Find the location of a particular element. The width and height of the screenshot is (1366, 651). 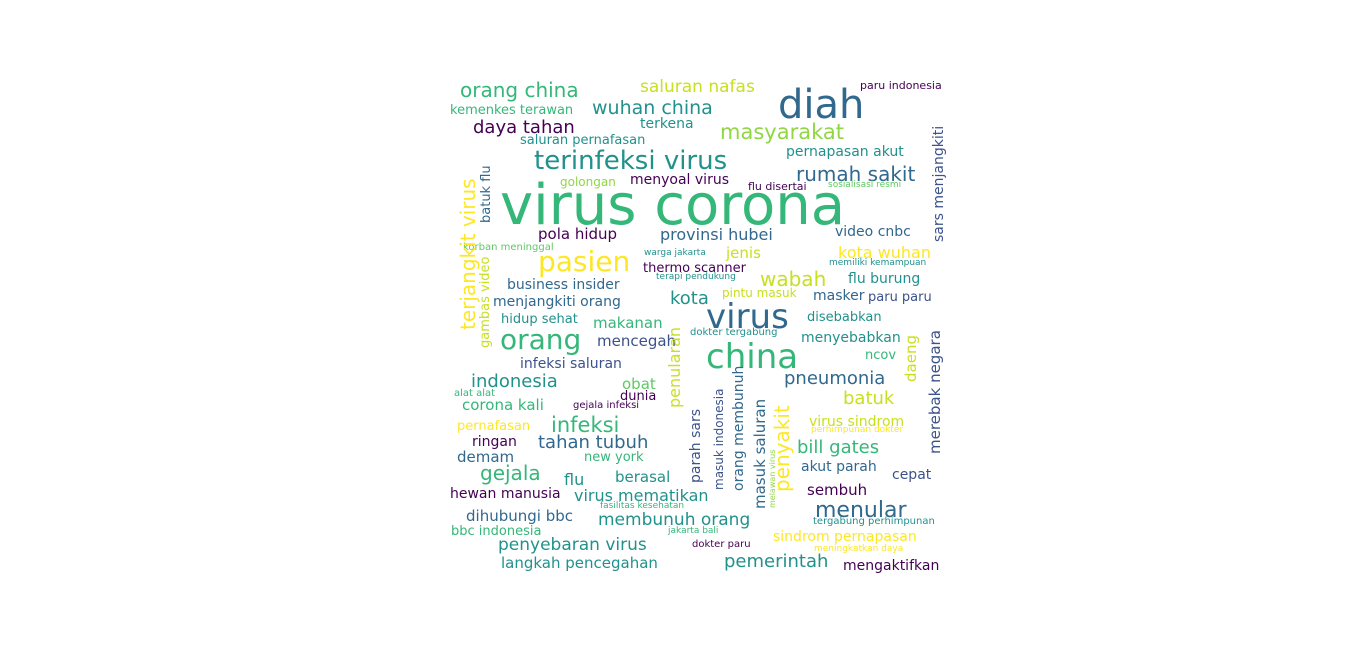

word-gejala-infeksi: gejala infeksi is located at coordinates (606, 405).